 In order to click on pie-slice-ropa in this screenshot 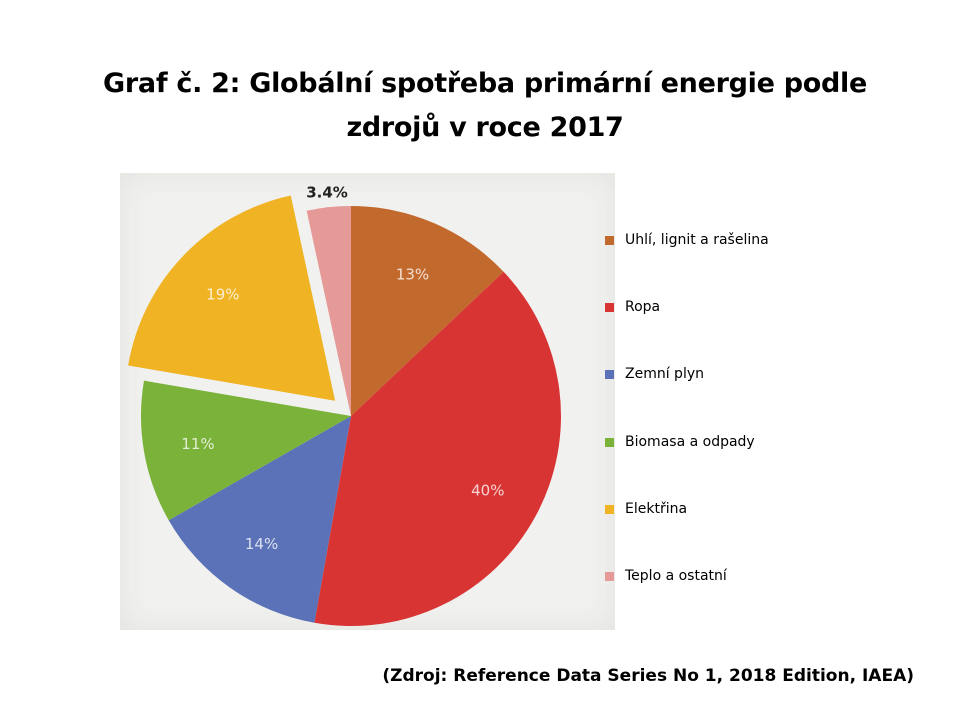, I will do `click(437, 448)`.